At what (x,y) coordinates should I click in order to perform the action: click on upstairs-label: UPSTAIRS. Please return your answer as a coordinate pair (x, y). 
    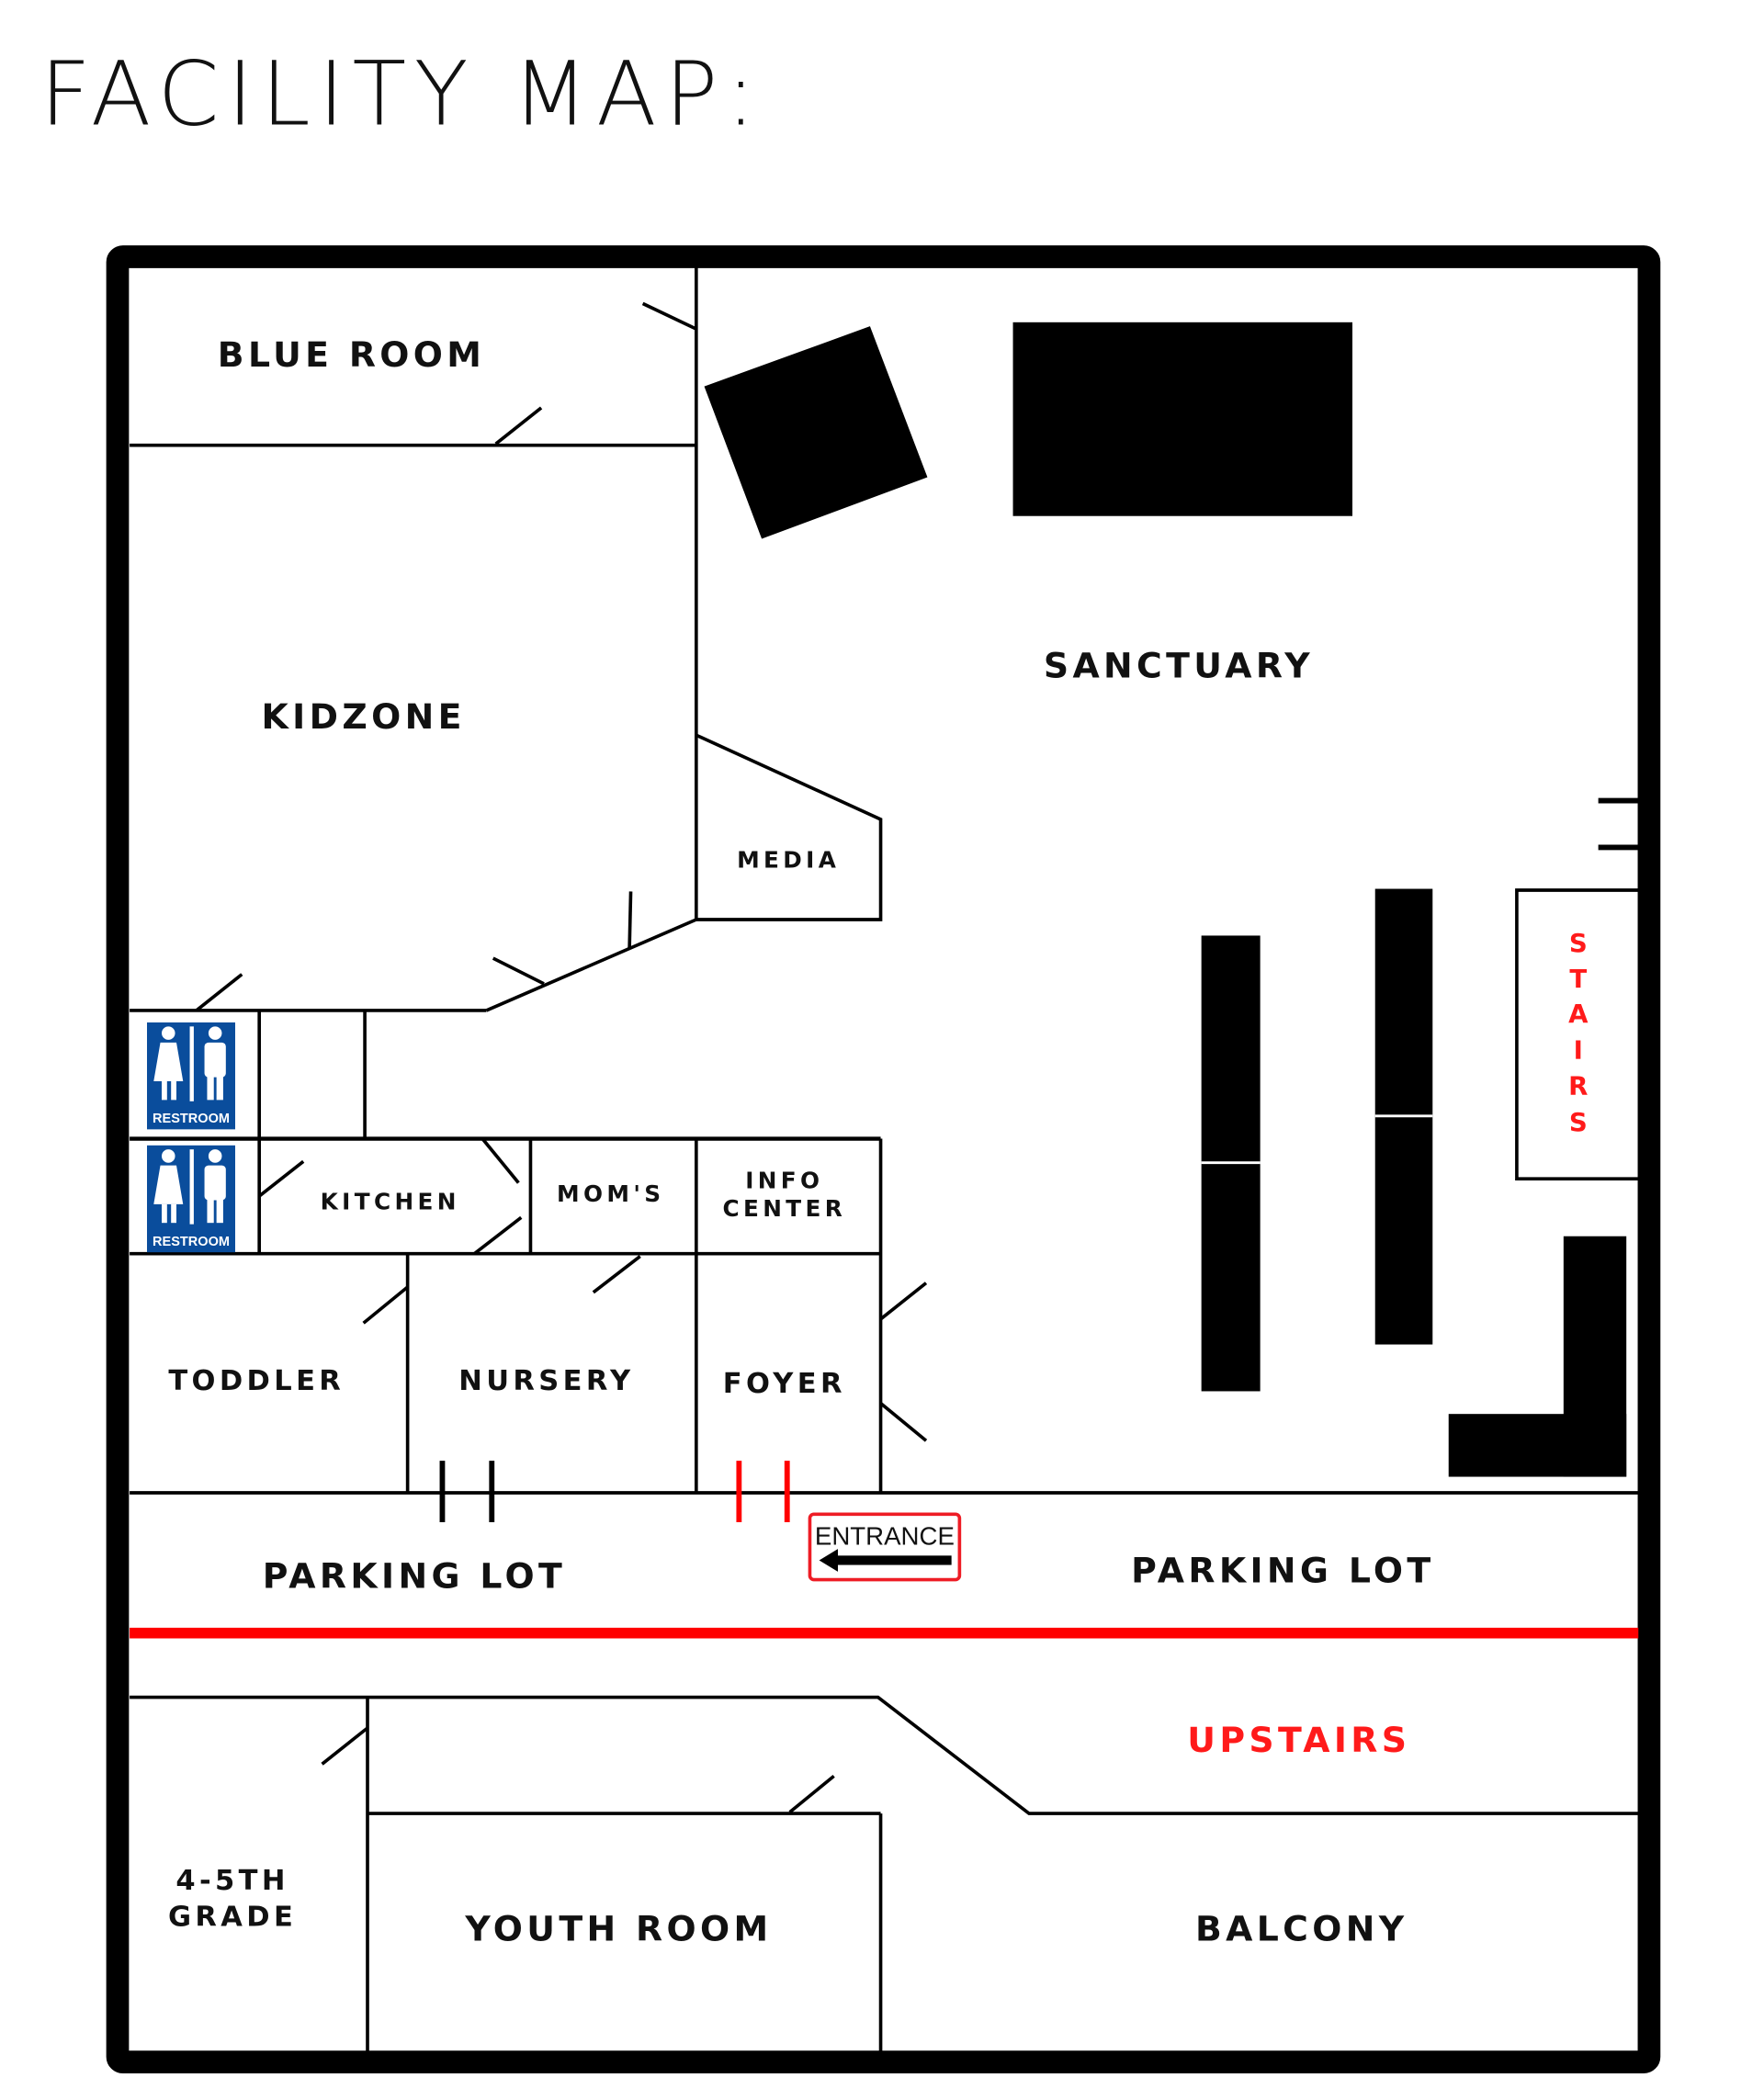
    Looking at the image, I should click on (1298, 1740).